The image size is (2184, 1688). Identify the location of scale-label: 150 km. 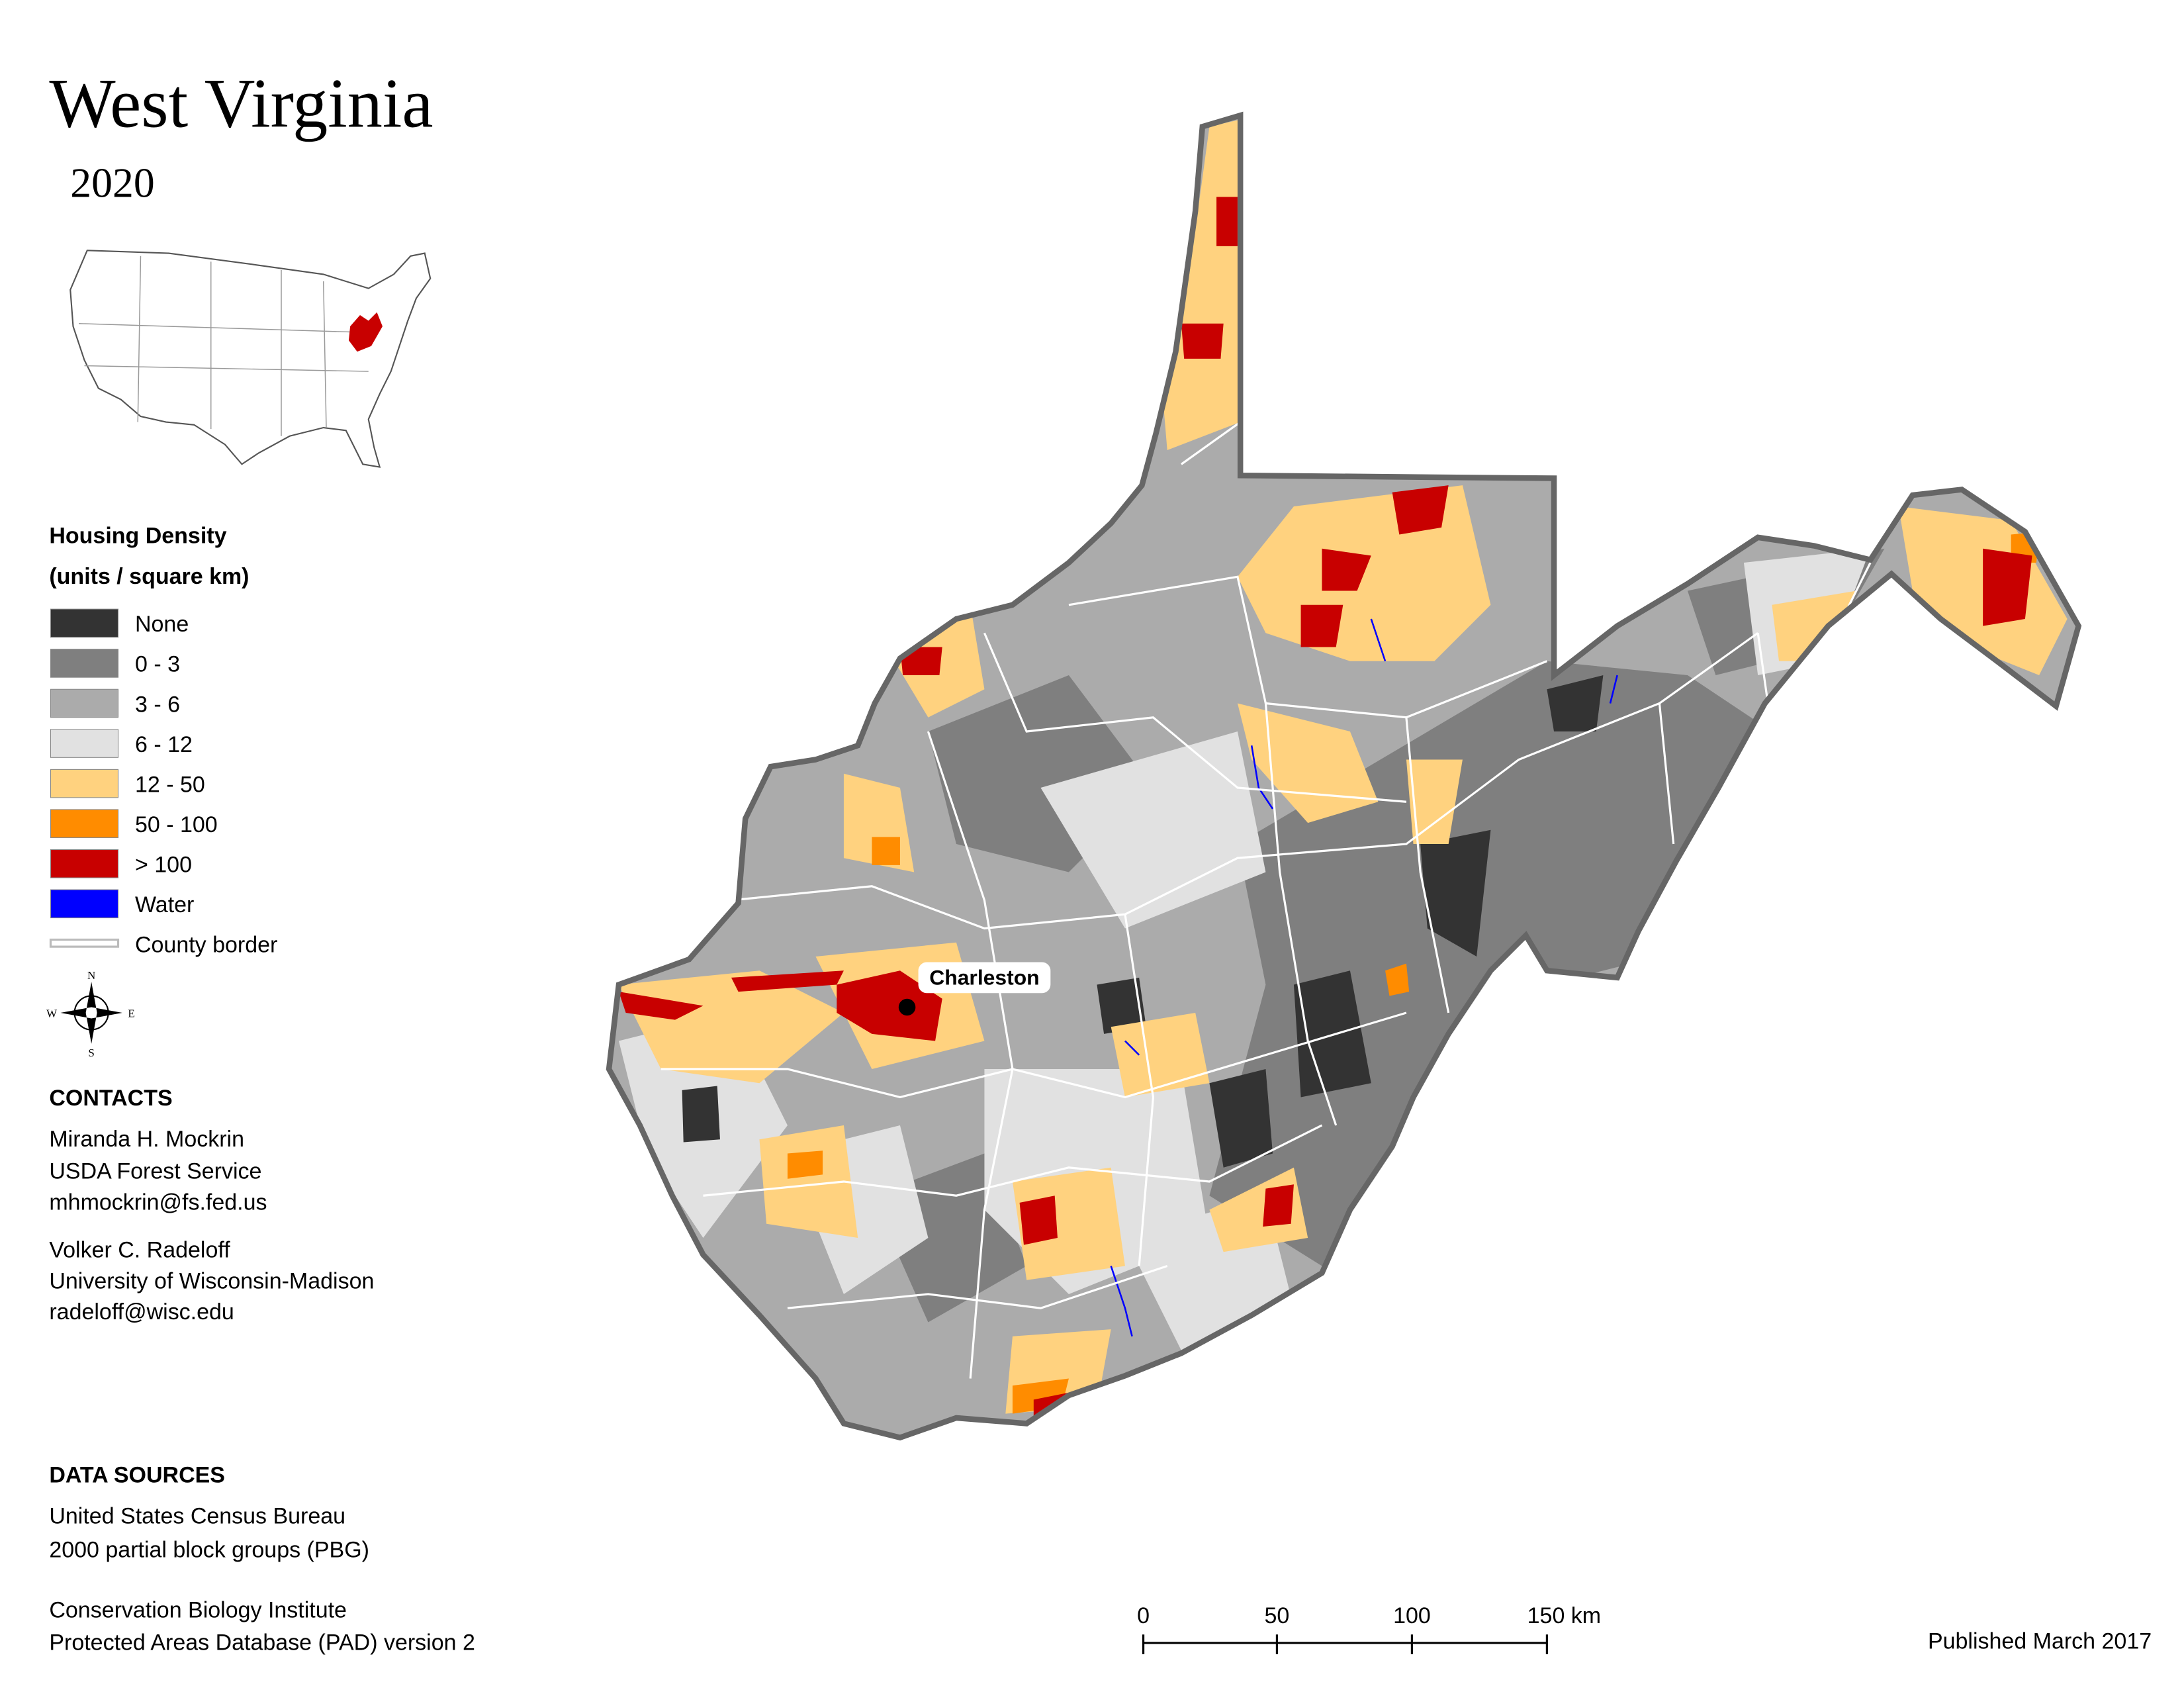
(1564, 1615).